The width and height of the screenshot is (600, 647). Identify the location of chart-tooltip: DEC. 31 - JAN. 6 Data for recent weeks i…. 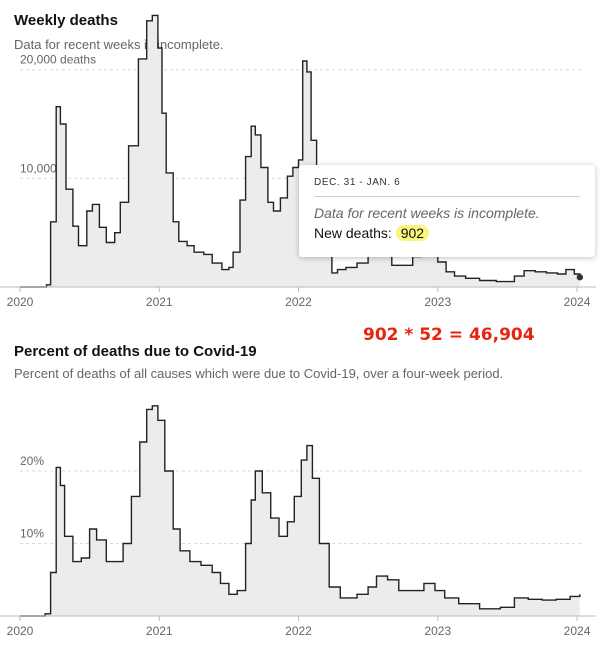
(447, 211).